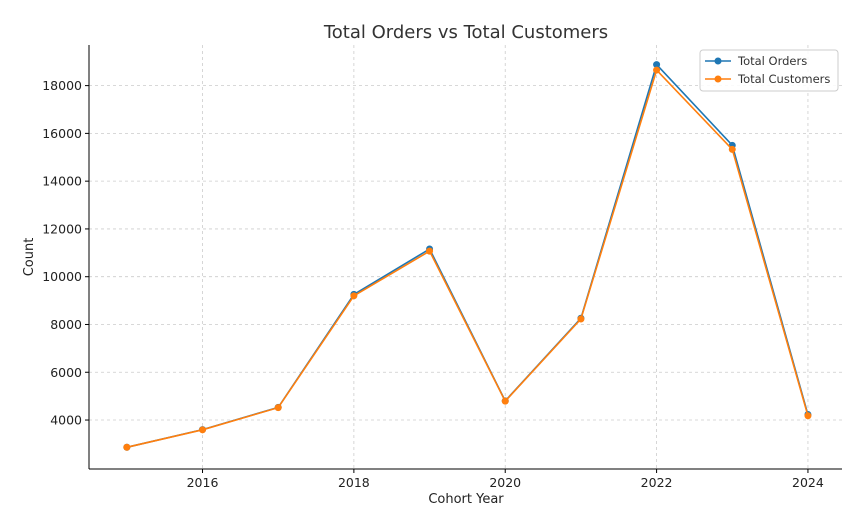  What do you see at coordinates (29, 257) in the screenshot?
I see `y-axis-label: Count` at bounding box center [29, 257].